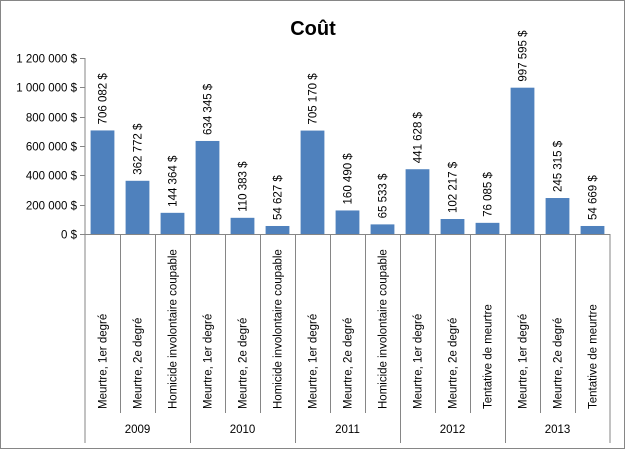  What do you see at coordinates (46, 89) in the screenshot?
I see `y-tick-label: 1 000 000 $` at bounding box center [46, 89].